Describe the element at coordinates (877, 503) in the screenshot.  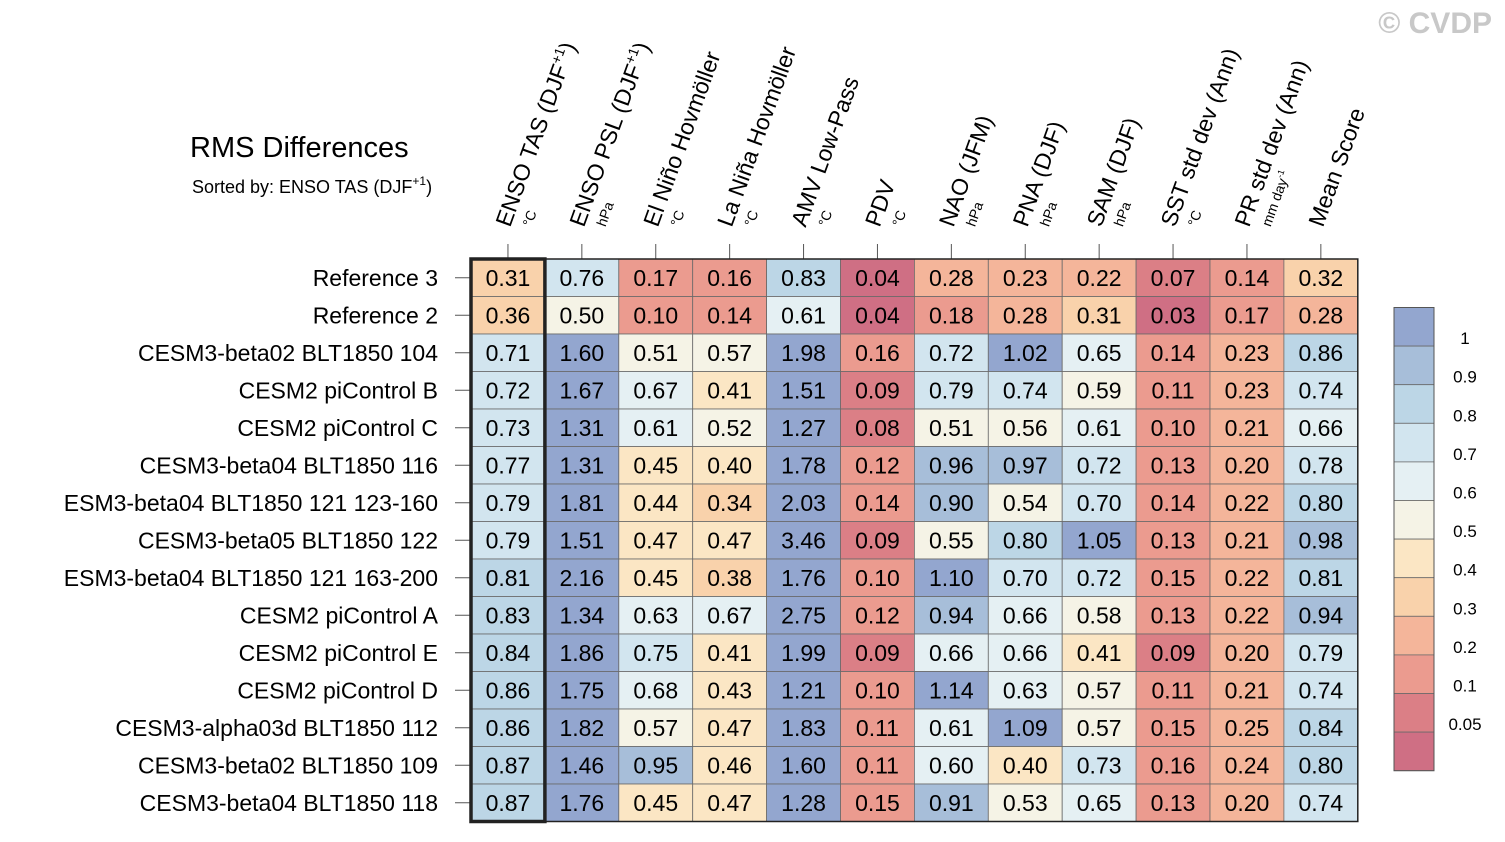
I see `cell-value: 0.14` at that location.